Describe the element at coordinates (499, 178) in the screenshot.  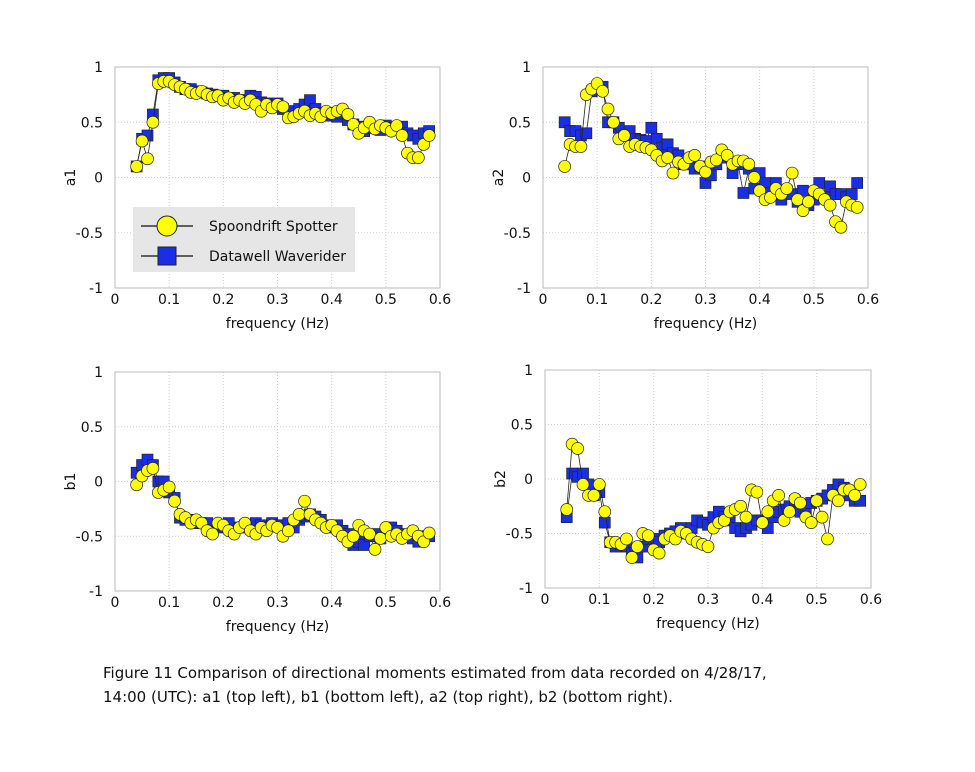
I see `y-axis-label: a2` at that location.